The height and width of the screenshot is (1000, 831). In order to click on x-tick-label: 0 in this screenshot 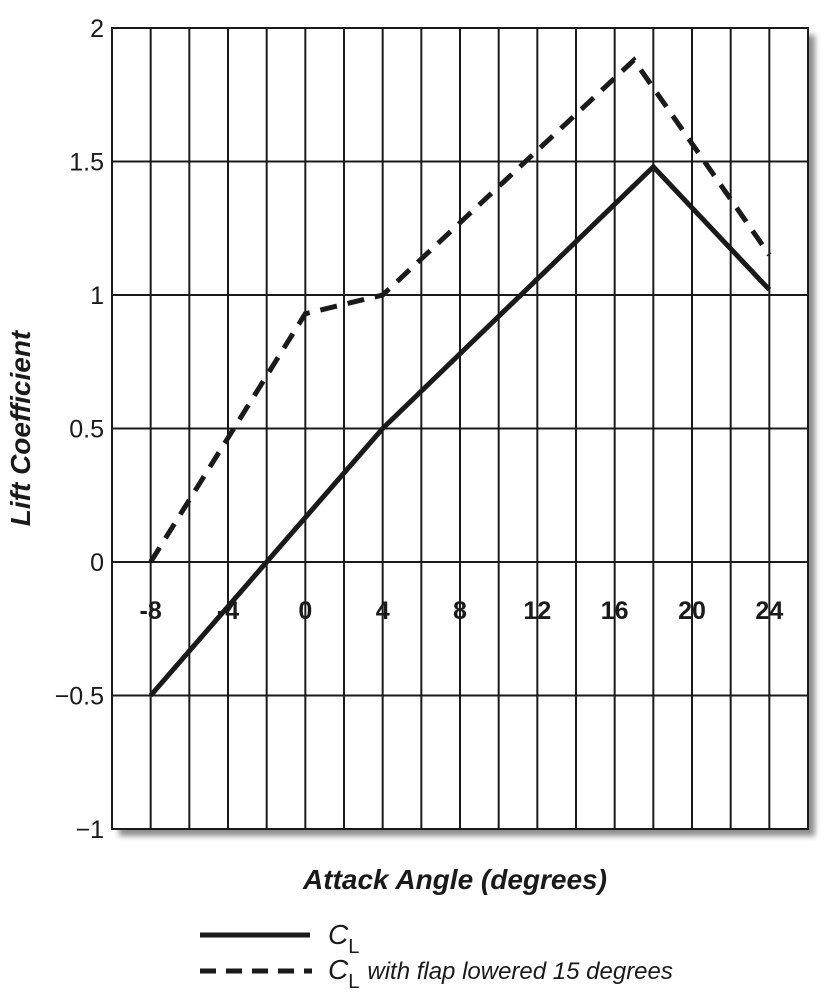, I will do `click(305, 611)`.